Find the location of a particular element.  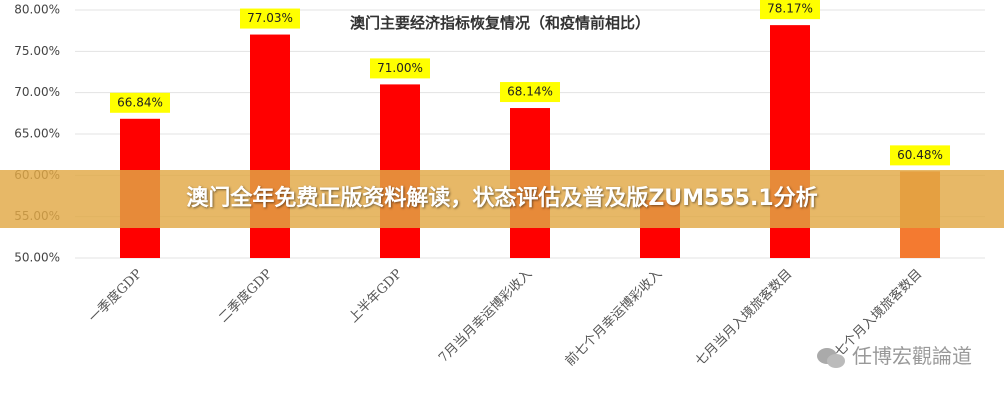

y-tick-label: 65.00% is located at coordinates (37, 134).